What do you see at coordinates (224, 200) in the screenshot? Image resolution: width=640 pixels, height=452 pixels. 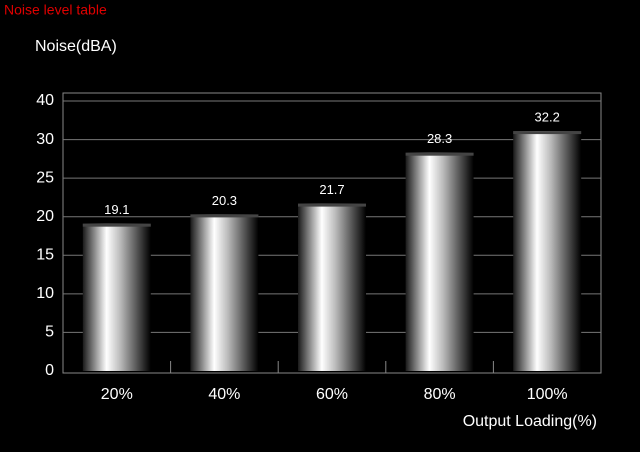 I see `value-label: 20.3` at bounding box center [224, 200].